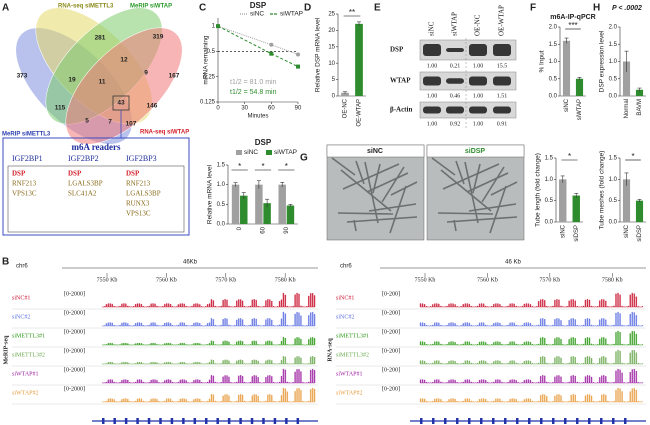 The image size is (650, 425). I want to click on panel-label: A, so click(5, 8).